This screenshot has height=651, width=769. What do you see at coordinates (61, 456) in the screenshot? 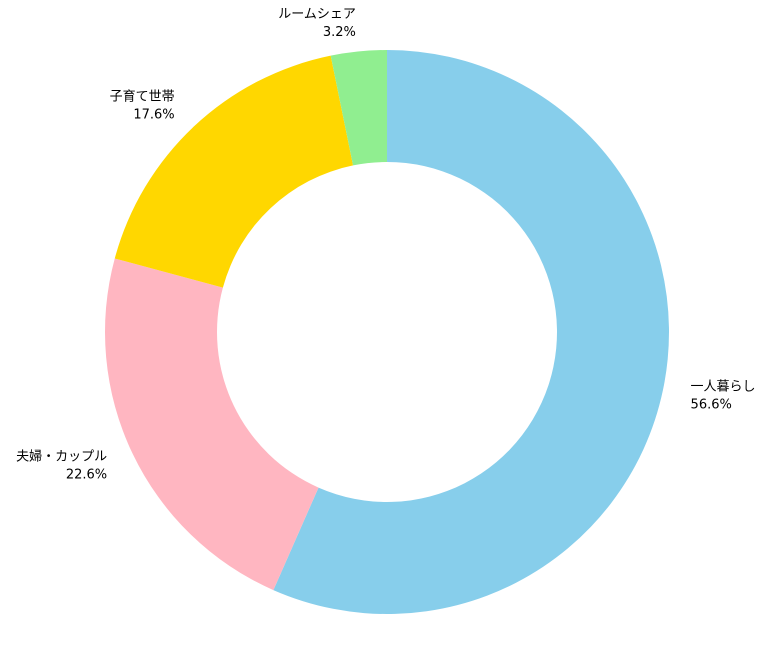
I see `slice-label: 夫婦・カップル` at bounding box center [61, 456].